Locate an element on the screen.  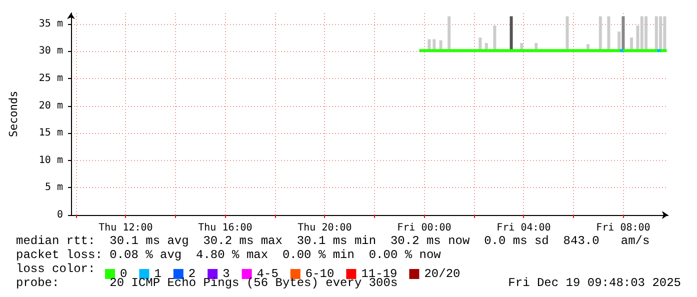
y-tick-label: 15 m is located at coordinates (50, 133).